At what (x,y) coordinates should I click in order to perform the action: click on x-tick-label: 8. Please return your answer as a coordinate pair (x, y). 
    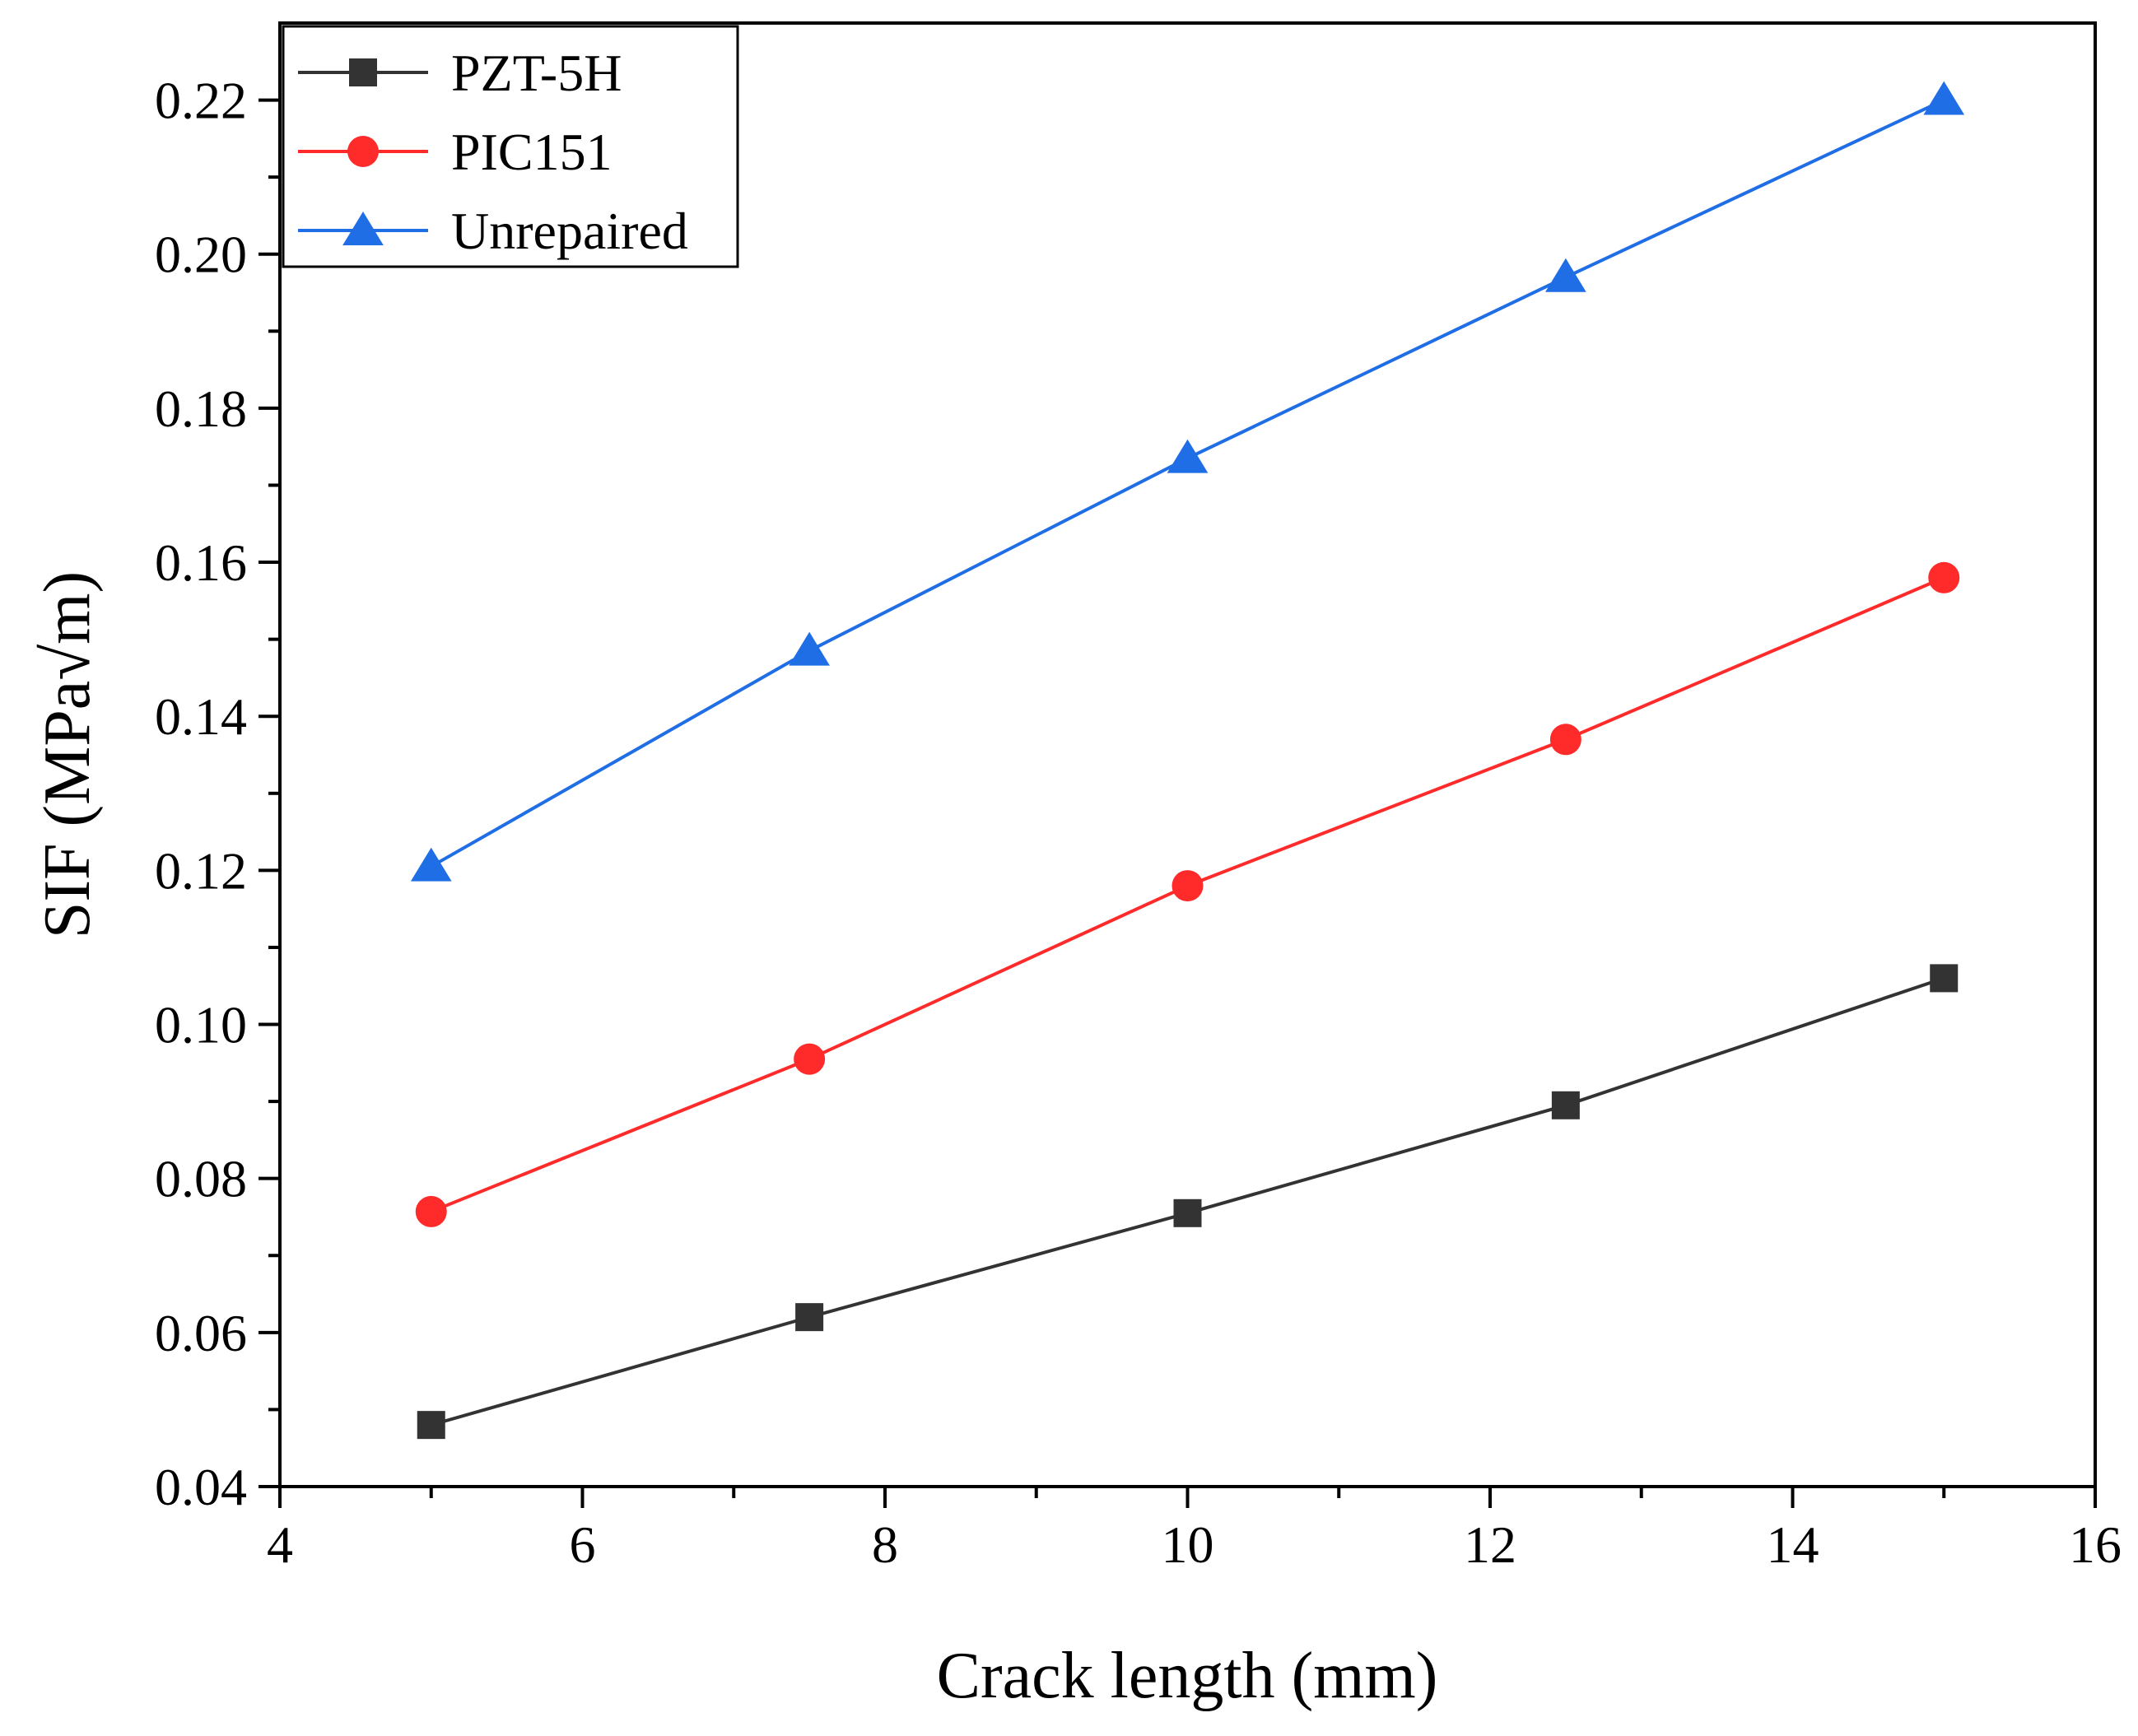
    Looking at the image, I should click on (885, 1544).